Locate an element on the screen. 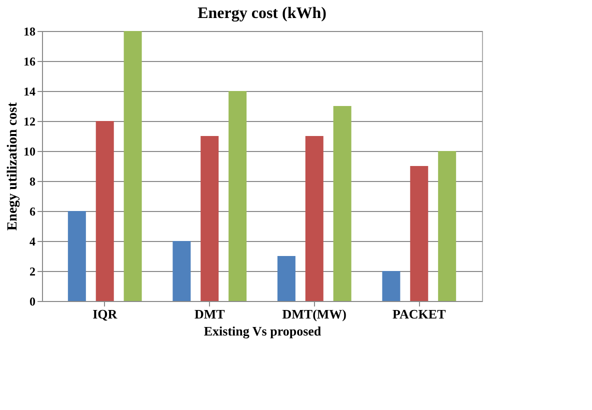 Image resolution: width=592 pixels, height=410 pixels. y-tick-label: 0 is located at coordinates (33, 301).